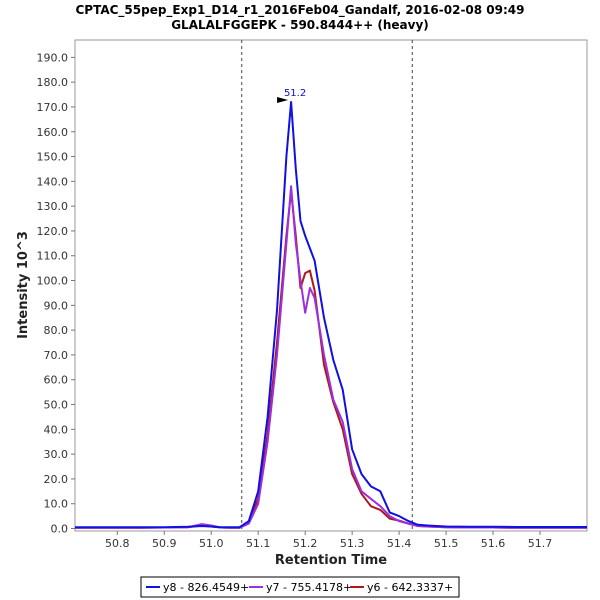  I want to click on x-axis-ticks: 50.8 50.9 51.0 51.1 51.2 51.3 51.4 51.5 51.6 51.7, so click(328, 540).